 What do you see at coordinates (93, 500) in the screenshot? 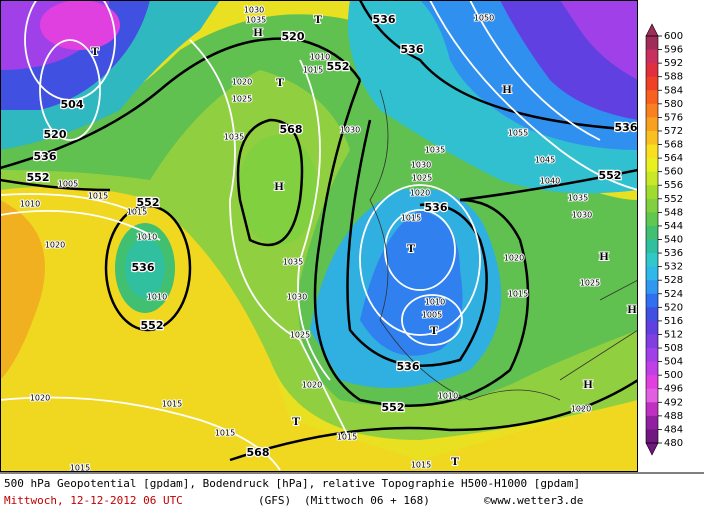
I see `footer-date: Mittwoch, 12-12-2012 06 UTC` at bounding box center [93, 500].